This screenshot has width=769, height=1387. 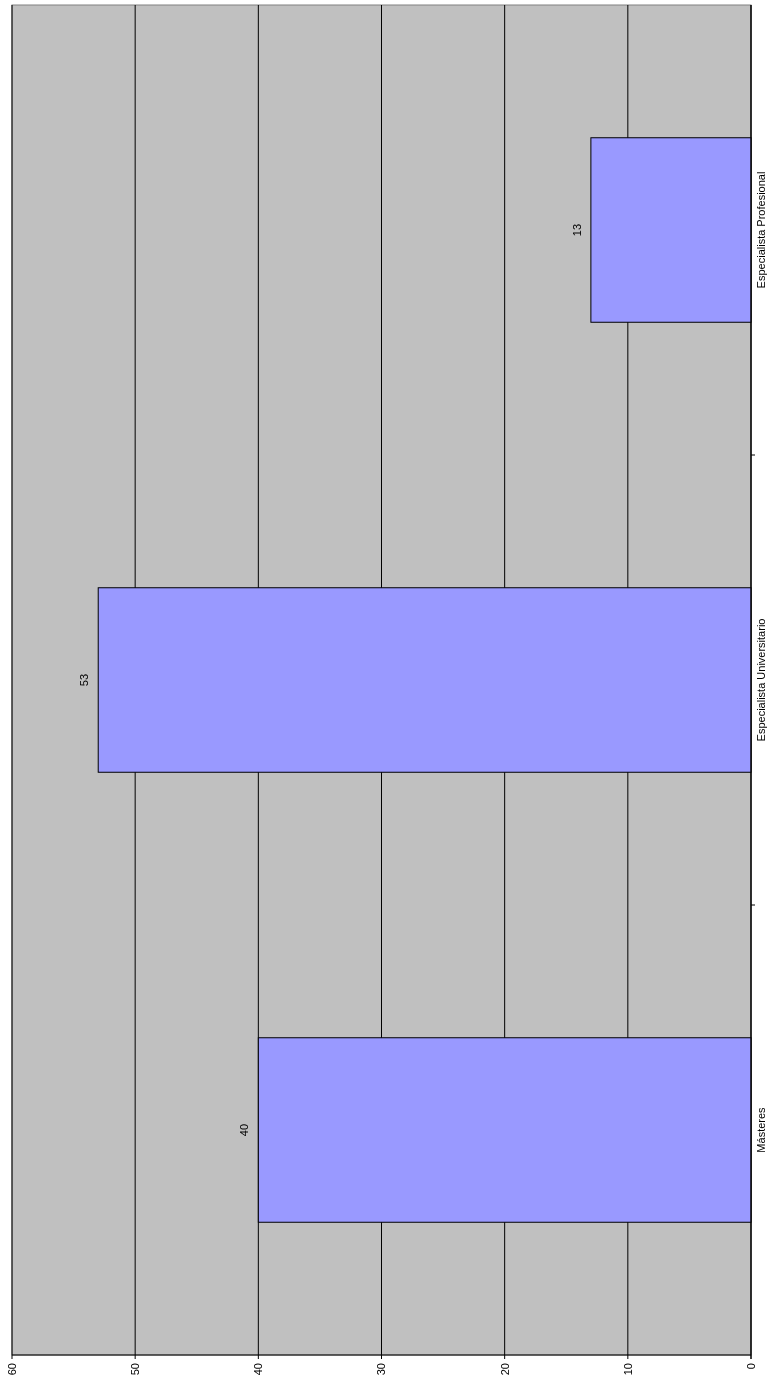 What do you see at coordinates (576, 230) in the screenshot?
I see `data-label: 13` at bounding box center [576, 230].